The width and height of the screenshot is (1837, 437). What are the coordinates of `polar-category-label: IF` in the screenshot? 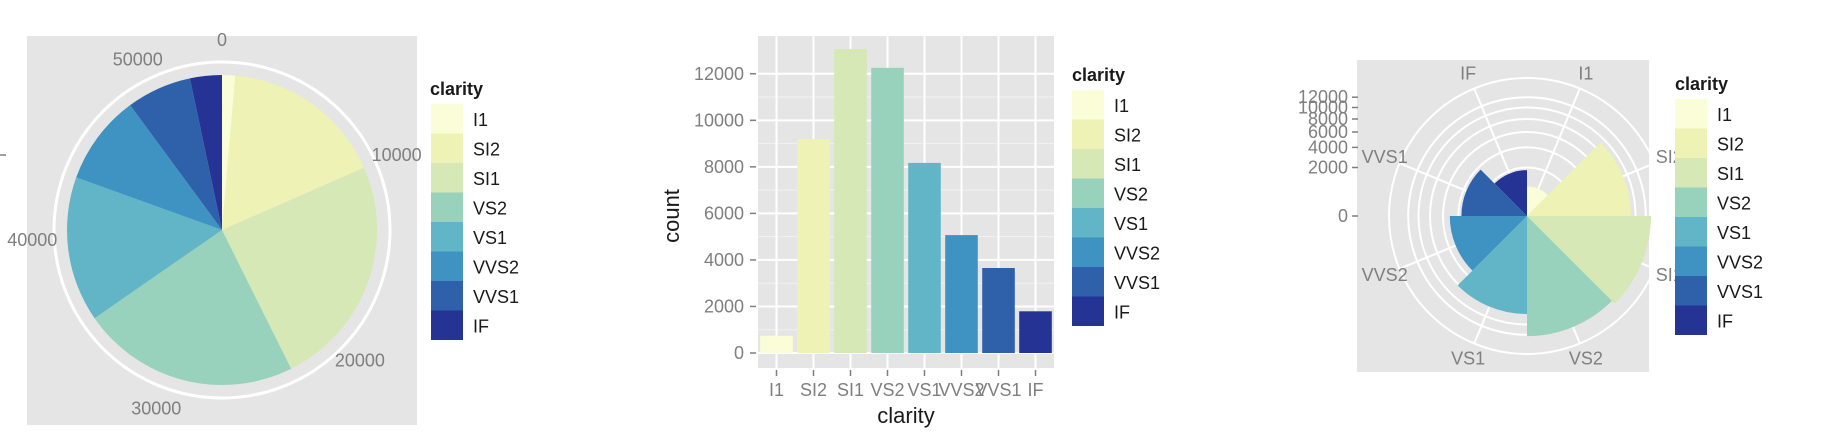 It's located at (1468, 74).